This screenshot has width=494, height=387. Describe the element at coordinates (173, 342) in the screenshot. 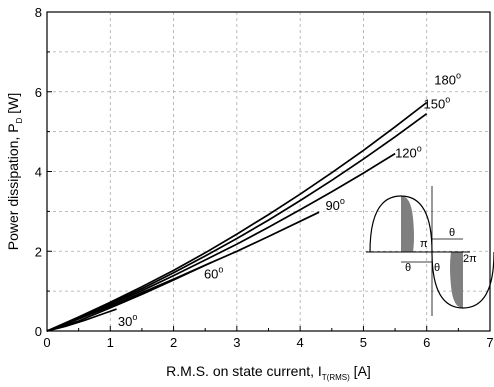

I see `x-tick-label: 2` at that location.